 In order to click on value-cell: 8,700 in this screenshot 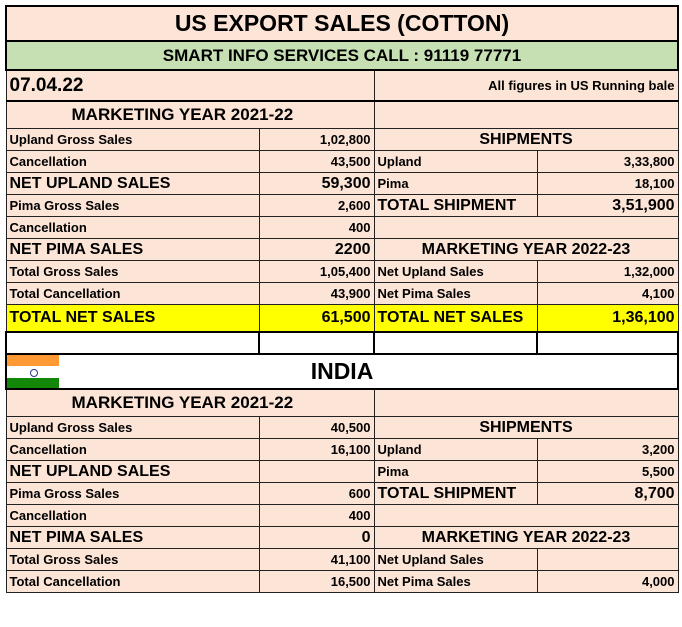, I will do `click(607, 493)`.